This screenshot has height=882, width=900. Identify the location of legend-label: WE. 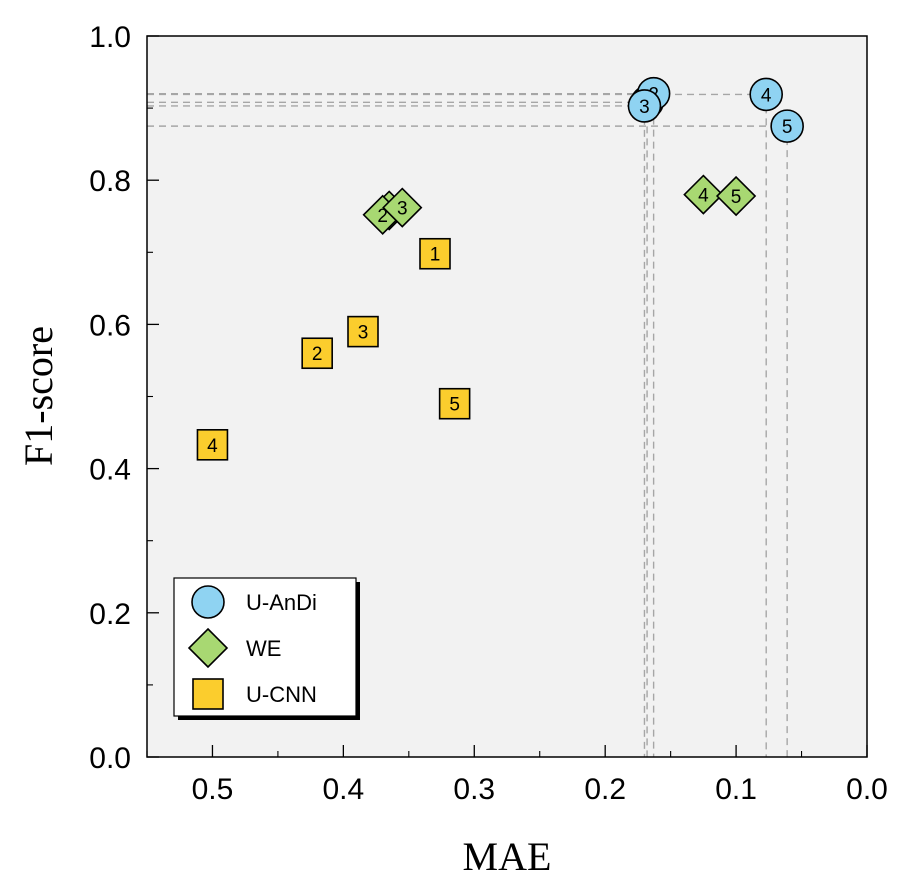
(263, 648).